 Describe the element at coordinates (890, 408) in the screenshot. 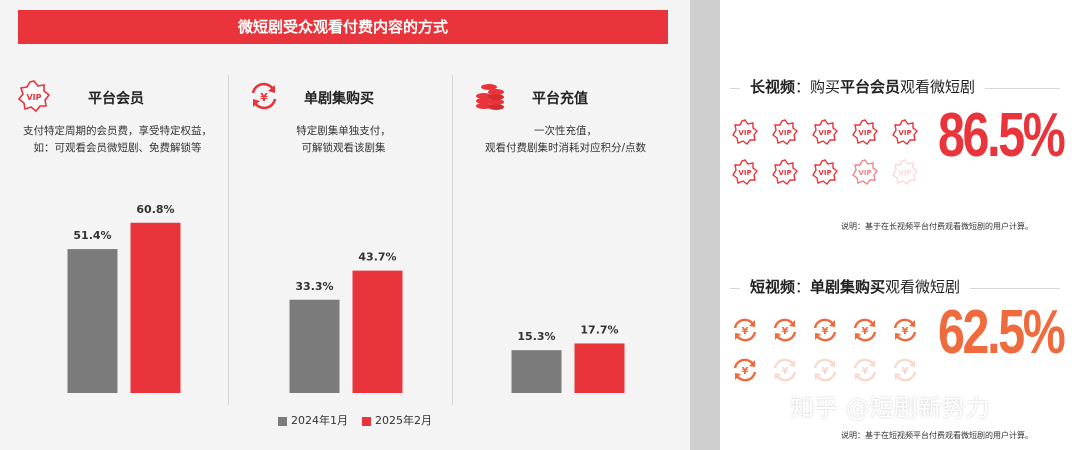

I see `watermark: 知乎 @短剧新势力` at that location.